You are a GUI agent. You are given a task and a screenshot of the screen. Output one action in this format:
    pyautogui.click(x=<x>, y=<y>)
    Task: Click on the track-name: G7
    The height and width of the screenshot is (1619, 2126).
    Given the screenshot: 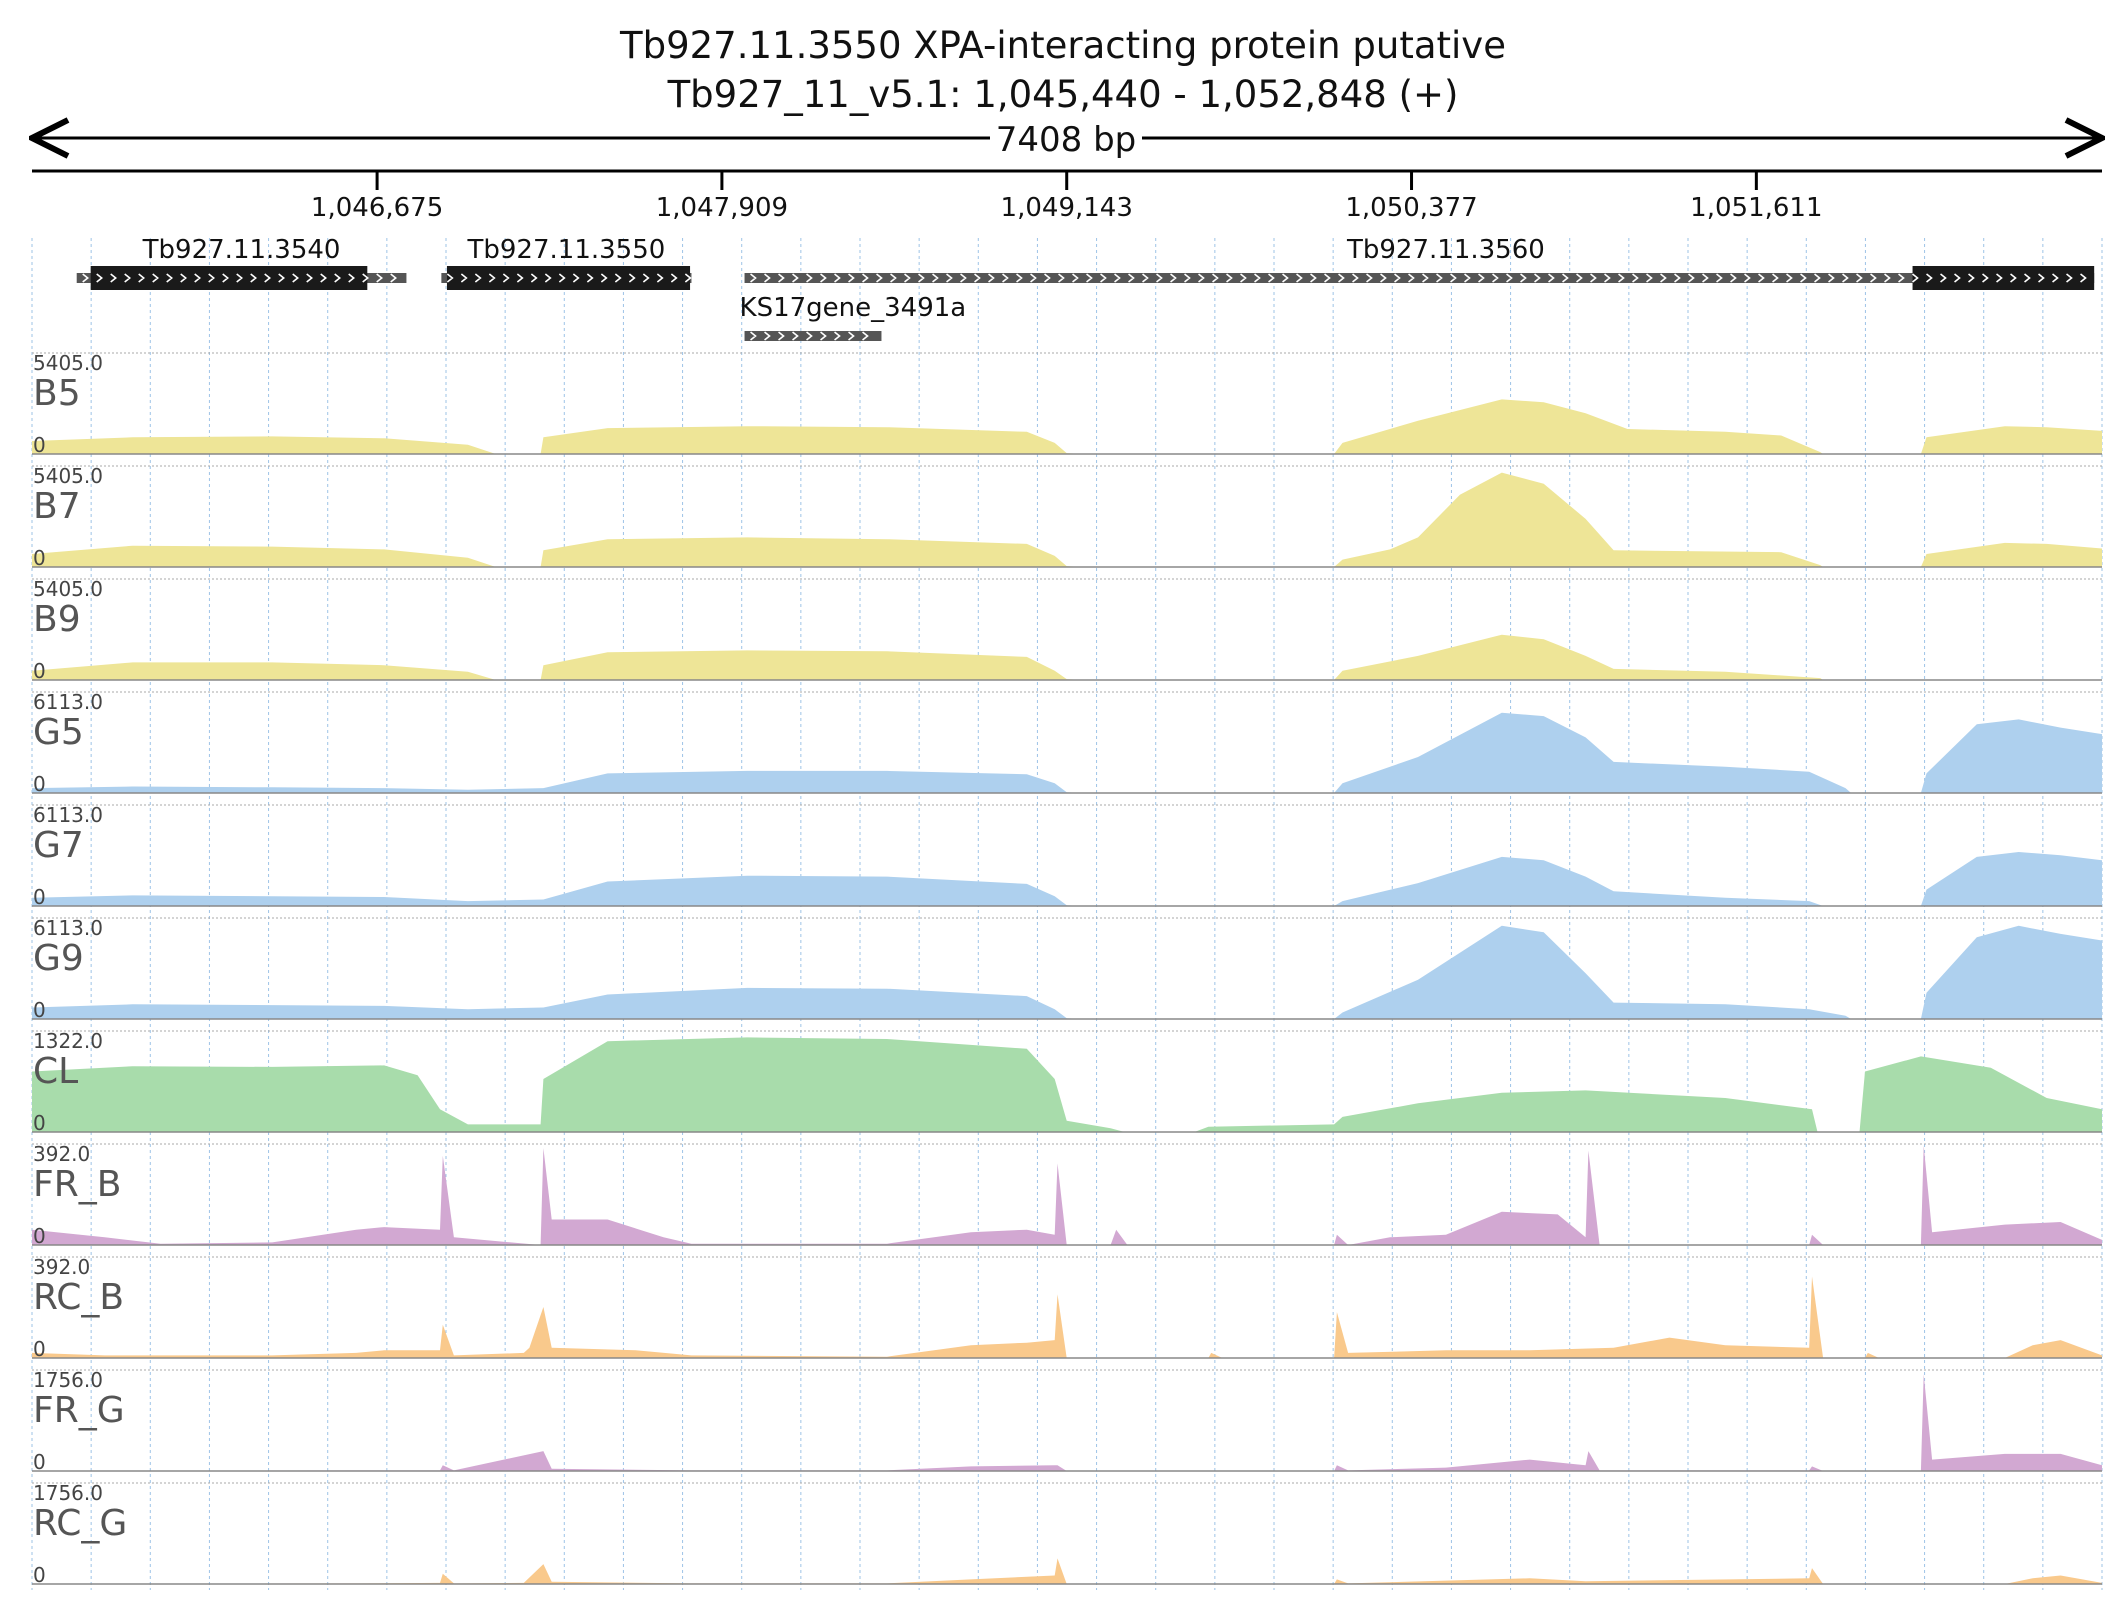 What is the action you would take?
    pyautogui.click(x=58, y=845)
    